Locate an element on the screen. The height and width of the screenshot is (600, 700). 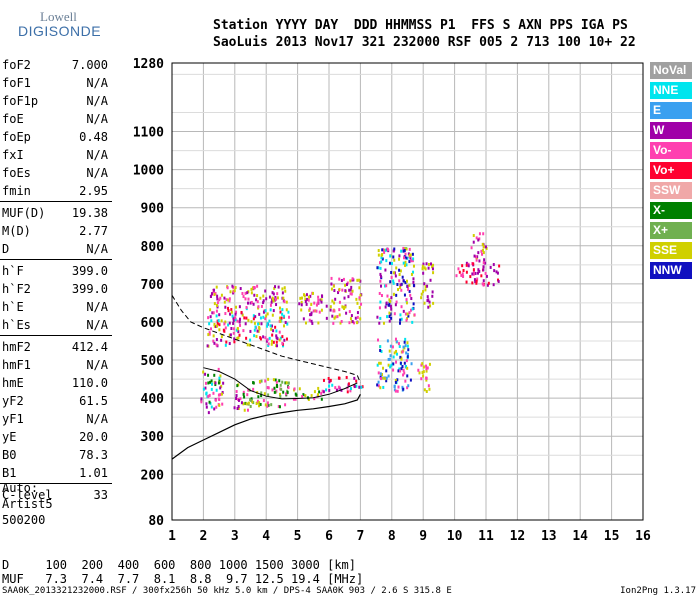
software-version: Ion2Png 1.3.17 is located at coordinates (658, 591).